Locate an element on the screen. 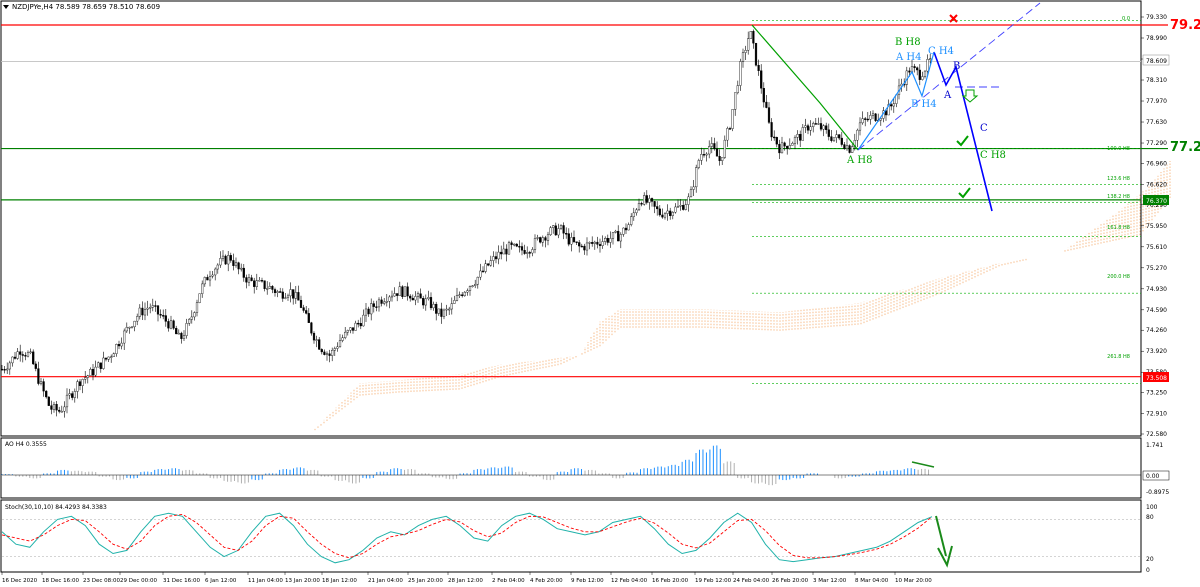  time-tick-label: 18 Dec 16:00 is located at coordinates (60, 581).